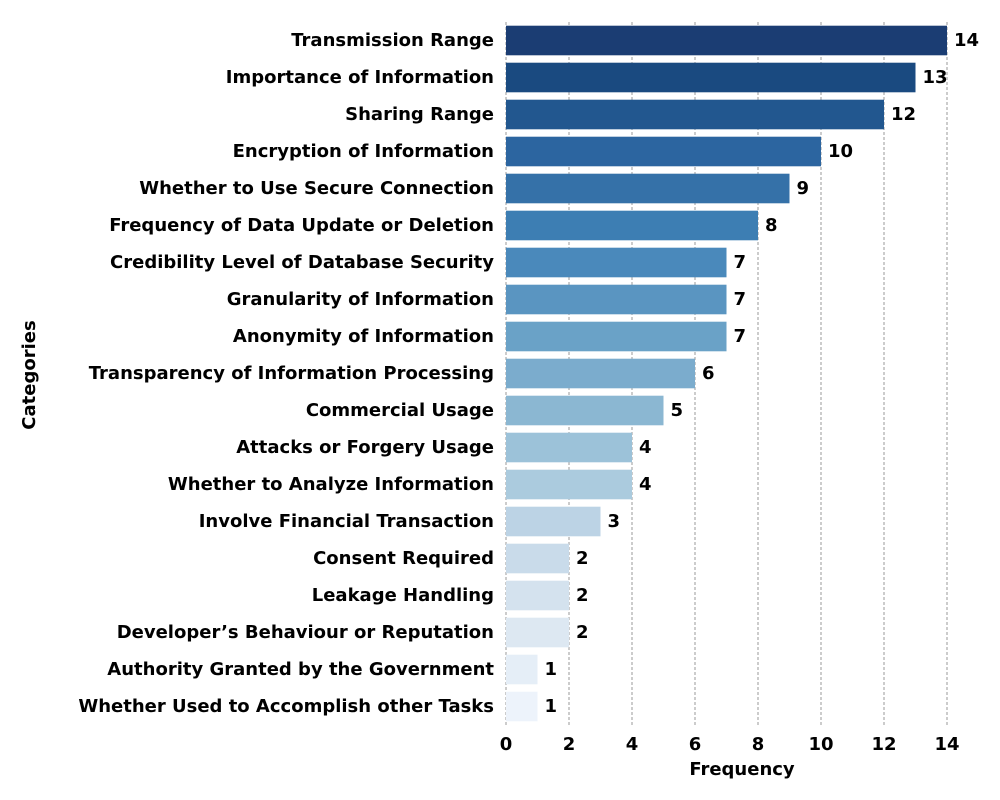  Describe the element at coordinates (419, 114) in the screenshot. I see `category-label: Sharing Range` at that location.